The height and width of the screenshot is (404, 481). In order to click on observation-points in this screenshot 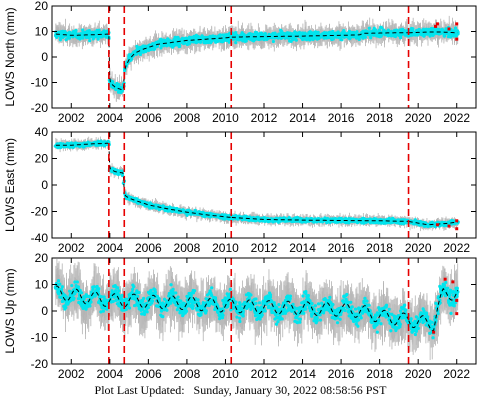, I will do `click(256, 60)`.